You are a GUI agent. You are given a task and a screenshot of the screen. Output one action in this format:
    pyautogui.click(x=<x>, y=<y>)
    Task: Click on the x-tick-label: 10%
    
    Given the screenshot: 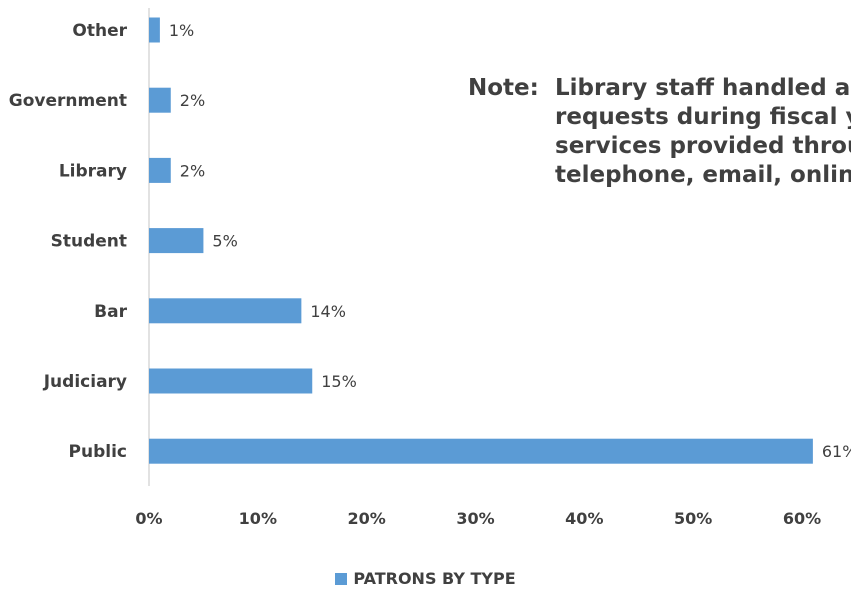 What is the action you would take?
    pyautogui.click(x=258, y=518)
    